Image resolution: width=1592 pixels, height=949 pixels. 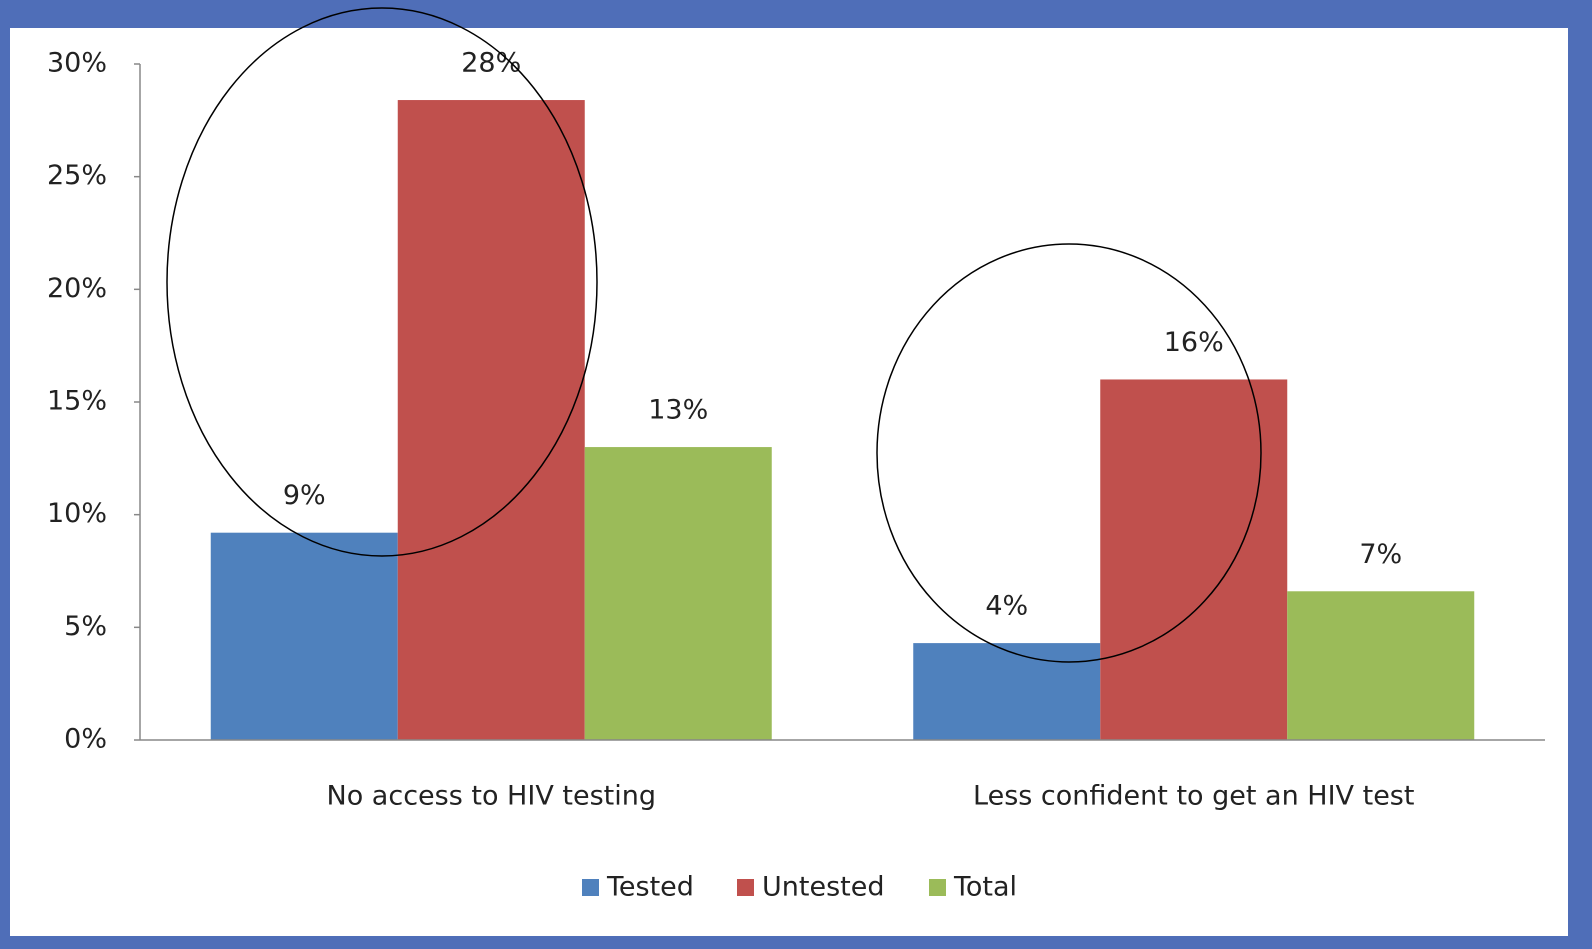 I want to click on data-label: 16%, so click(x=1194, y=342).